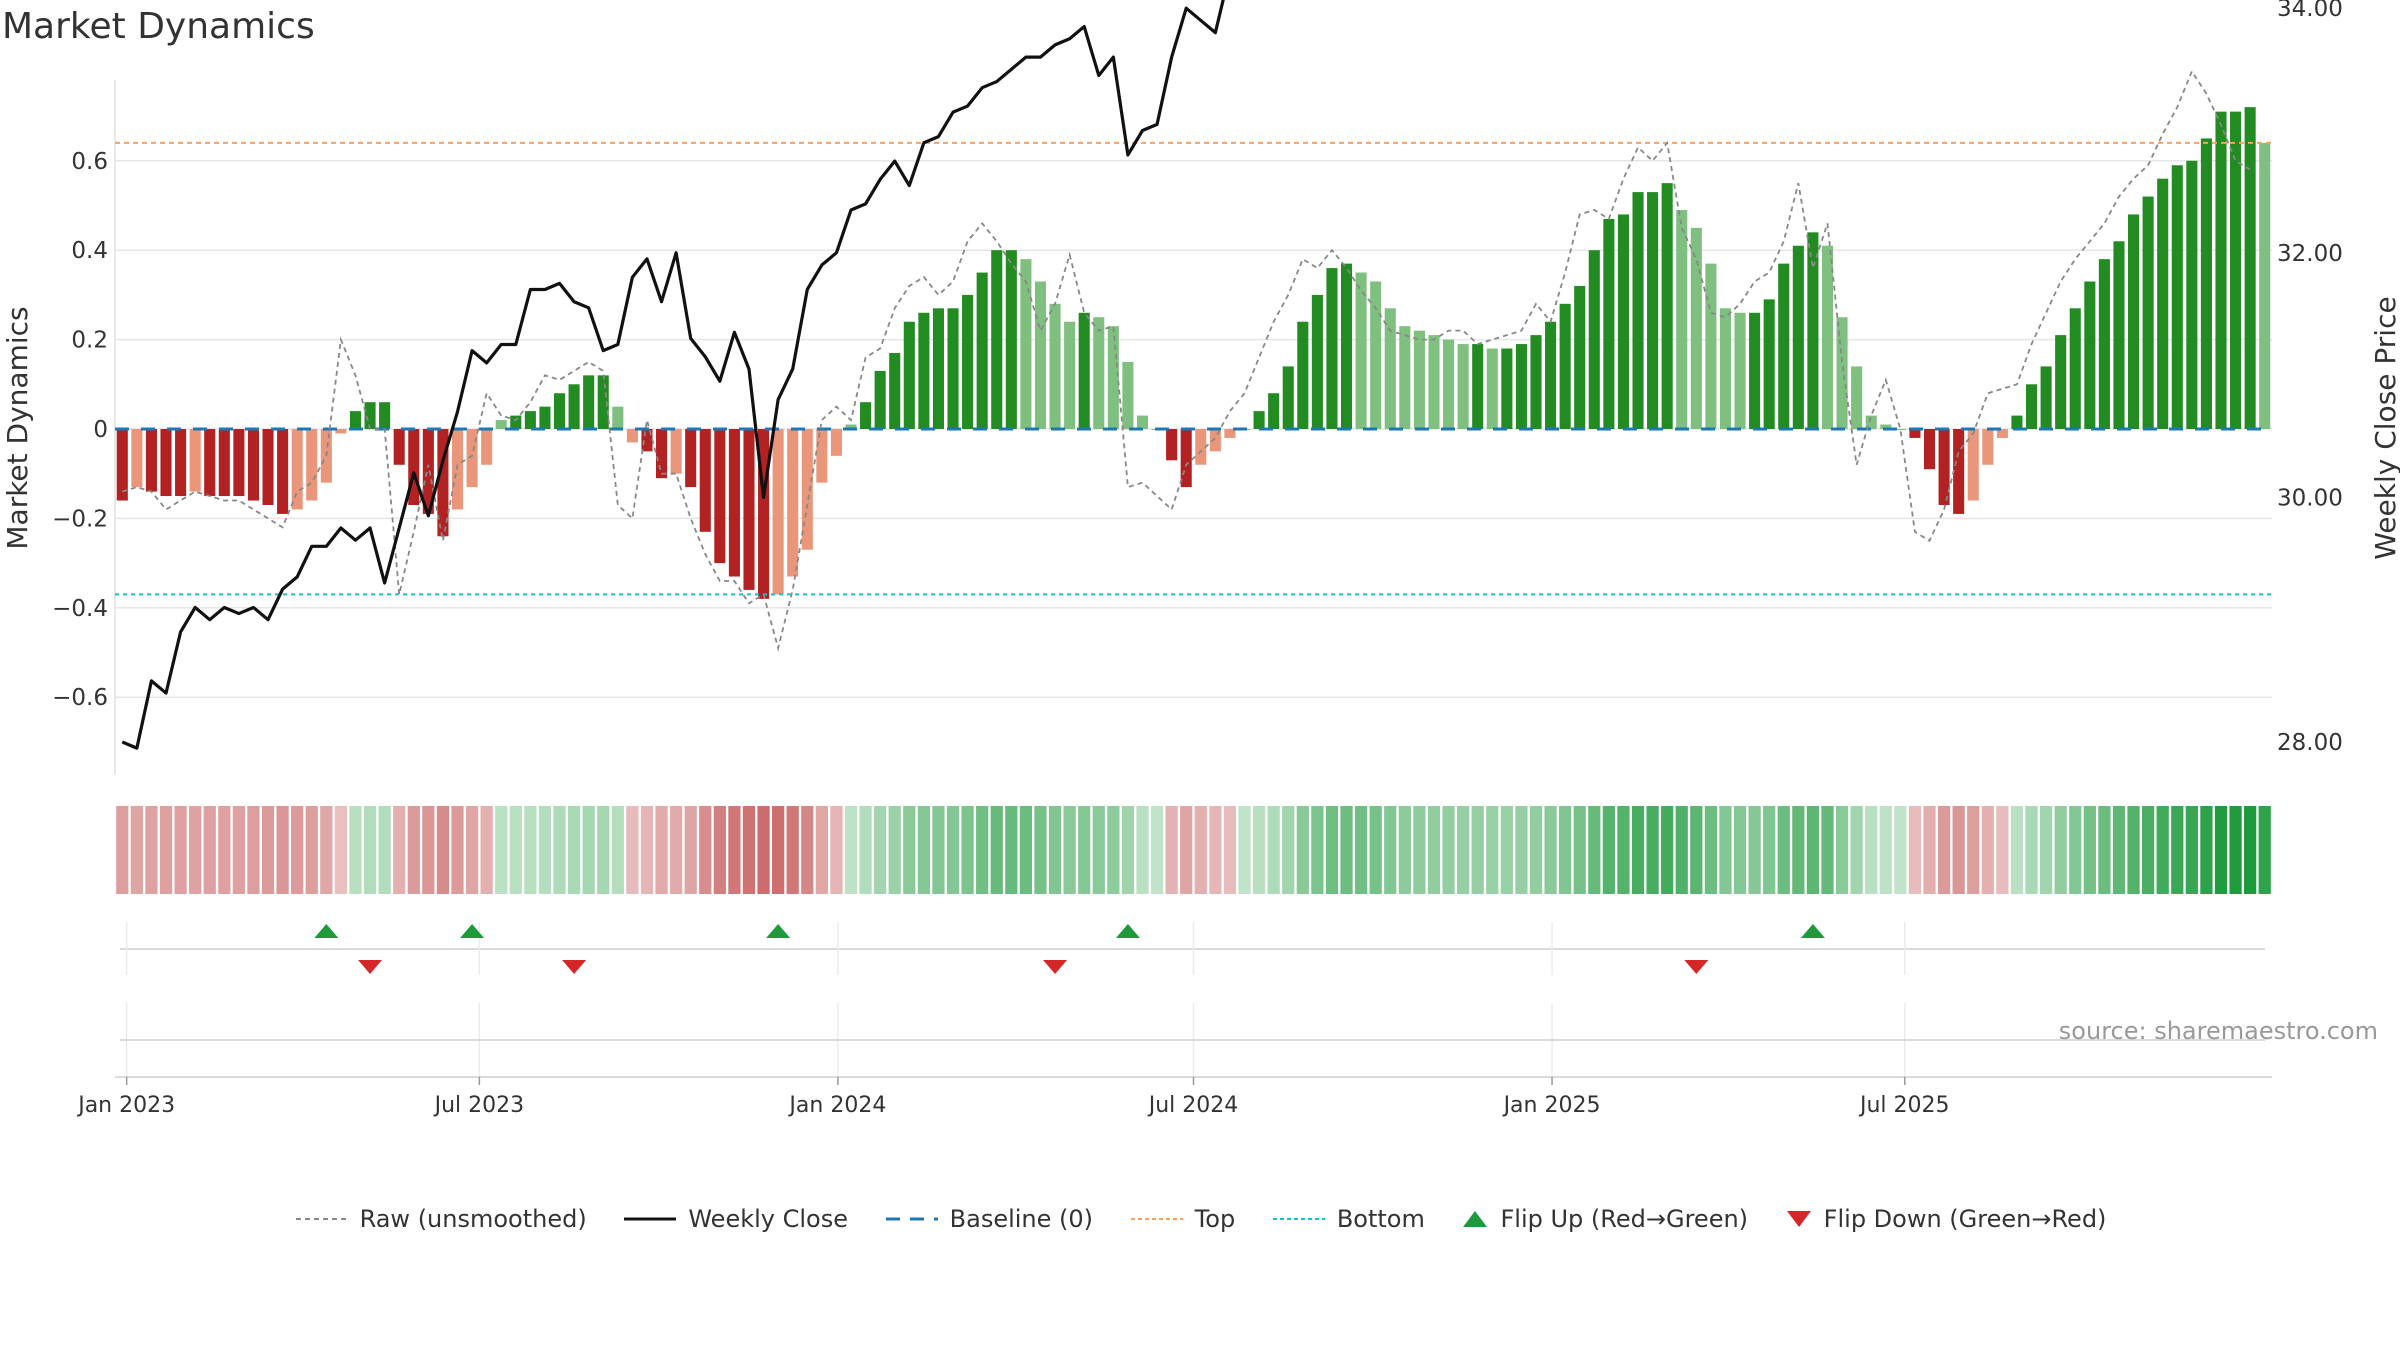 The height and width of the screenshot is (1350, 2400). Describe the element at coordinates (911, 1219) in the screenshot. I see `baseline-dashed-line-icon` at that location.